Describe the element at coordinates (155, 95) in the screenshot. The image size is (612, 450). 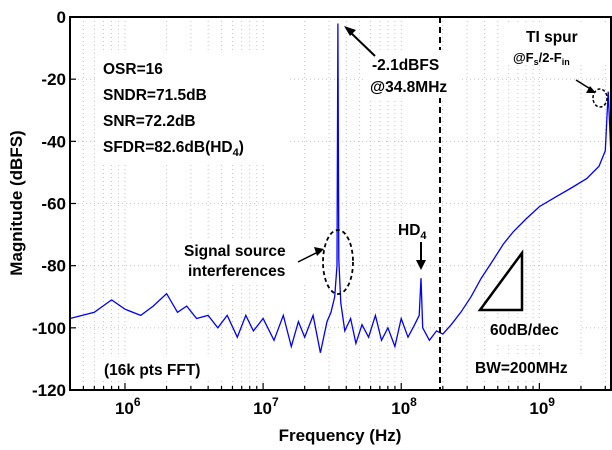
I see `metric-sndr: SNDR=71.5dB` at that location.